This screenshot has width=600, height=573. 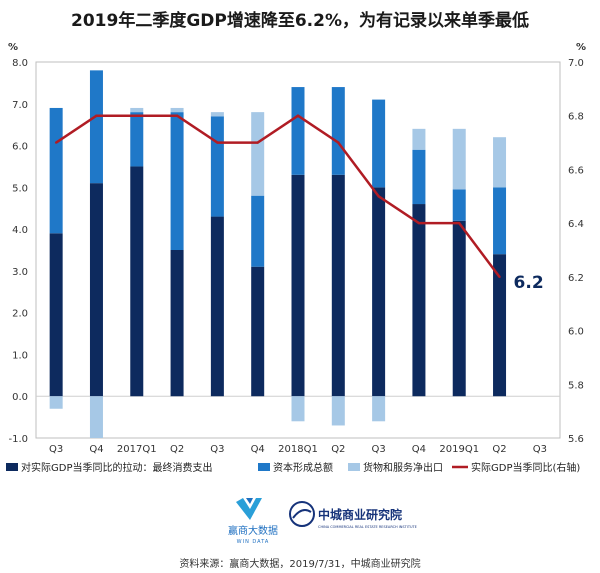 What do you see at coordinates (403, 467) in the screenshot?
I see `legend-label-3: 货物和服务净出口` at bounding box center [403, 467].